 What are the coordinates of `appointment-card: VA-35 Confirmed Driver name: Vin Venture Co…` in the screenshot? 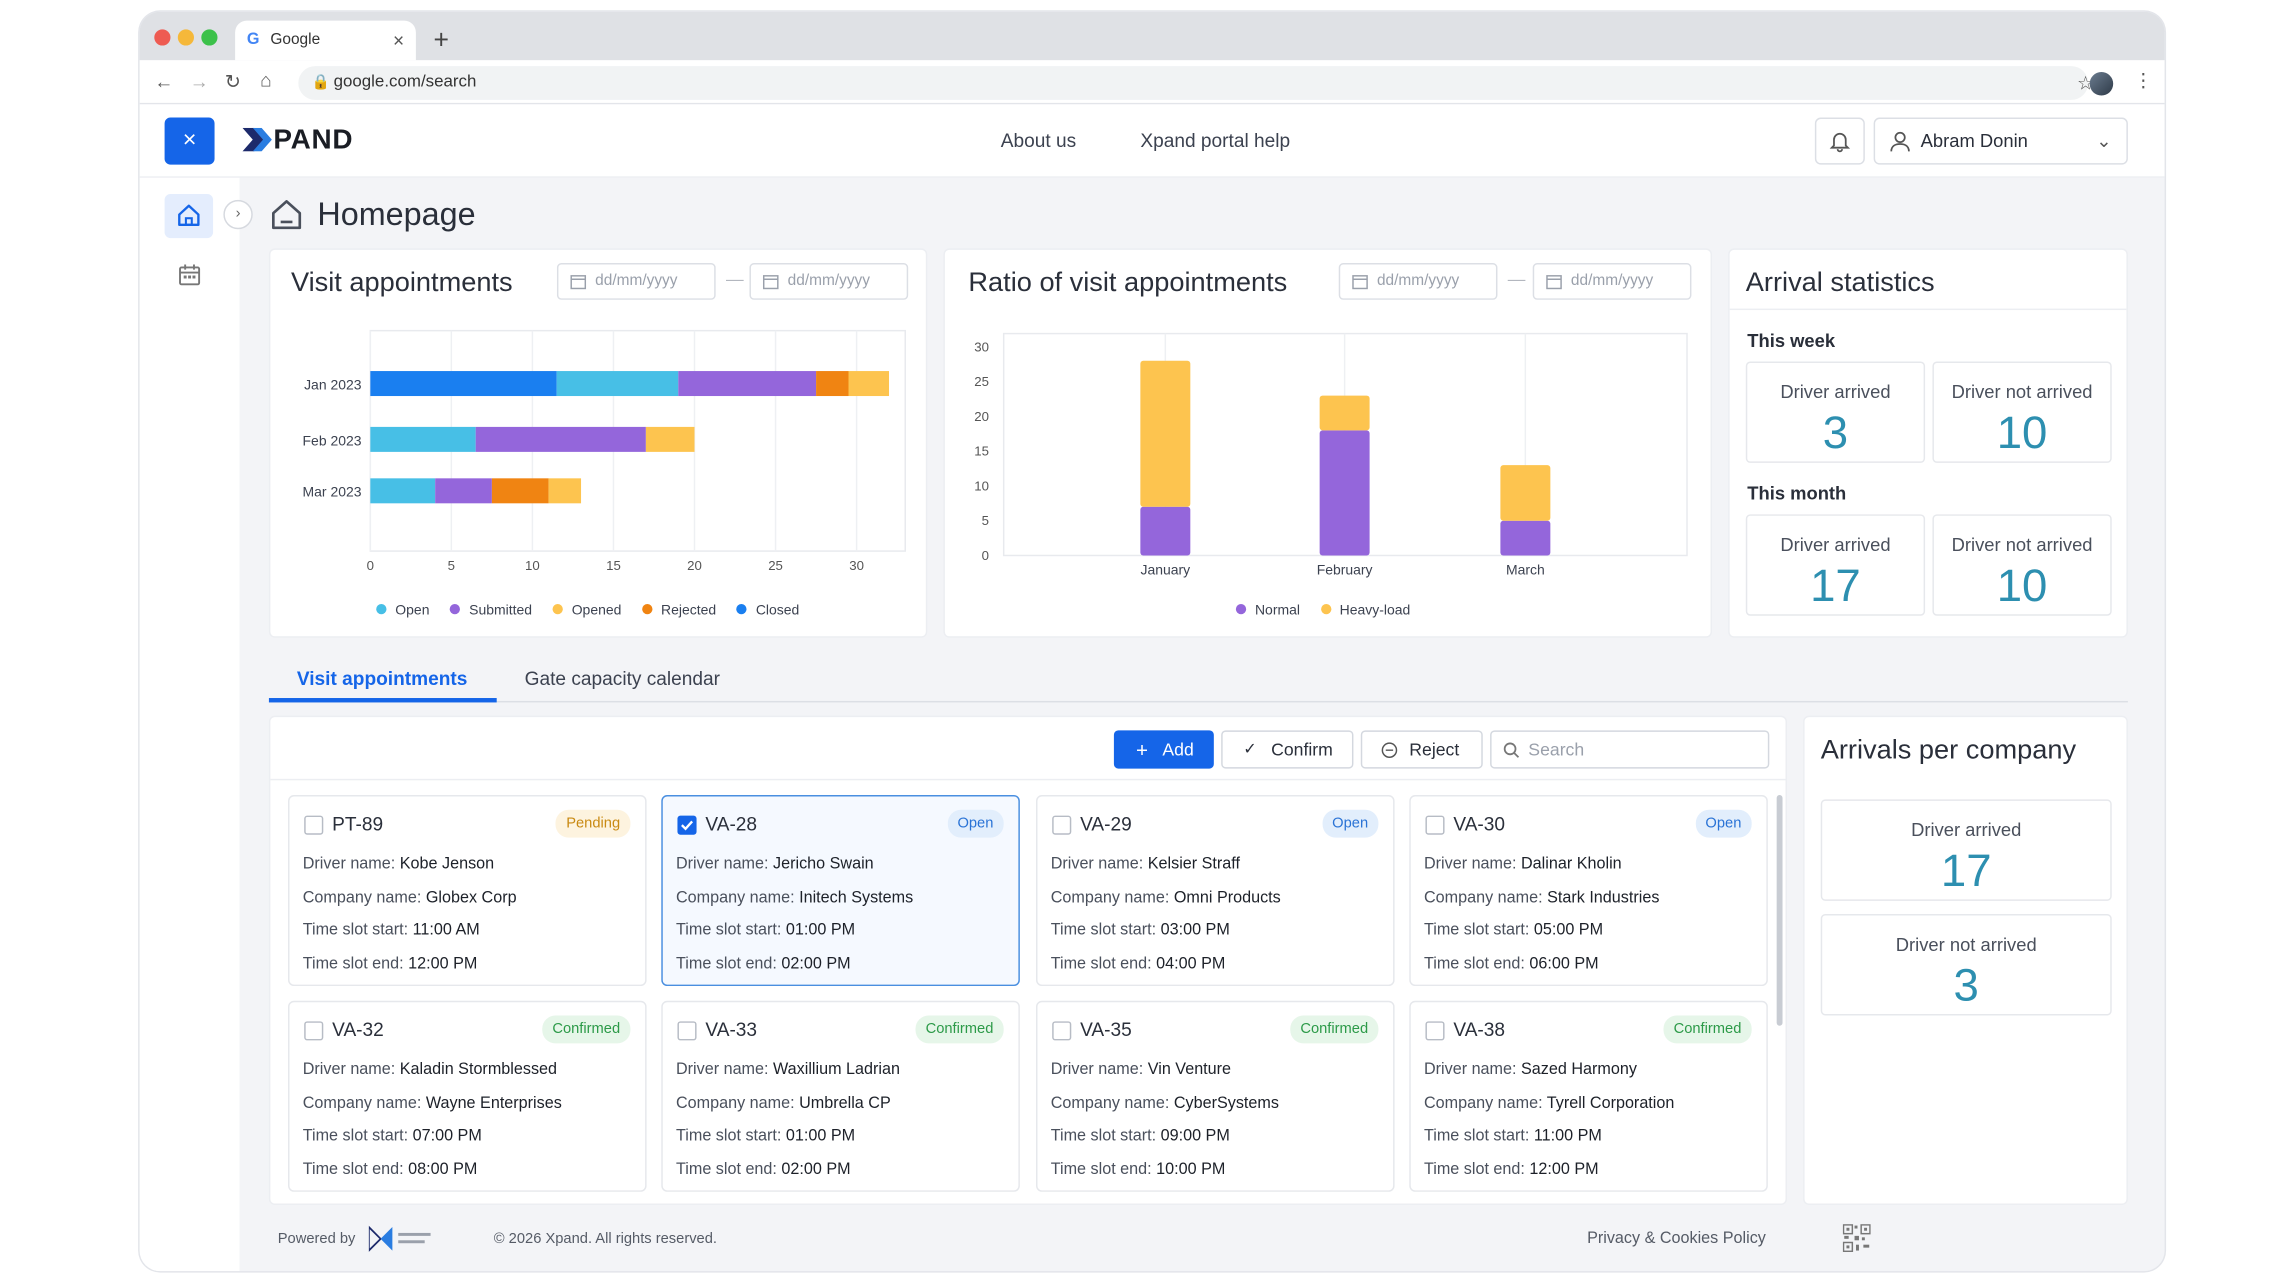 It's located at (1215, 1096).